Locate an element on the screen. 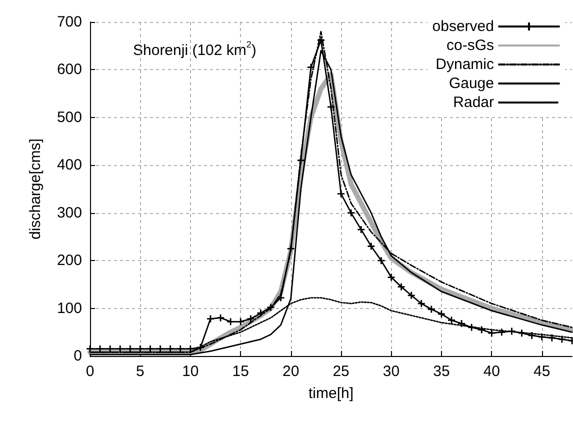 Image resolution: width=573 pixels, height=423 pixels. x-tick-label: 40 is located at coordinates (491, 371).